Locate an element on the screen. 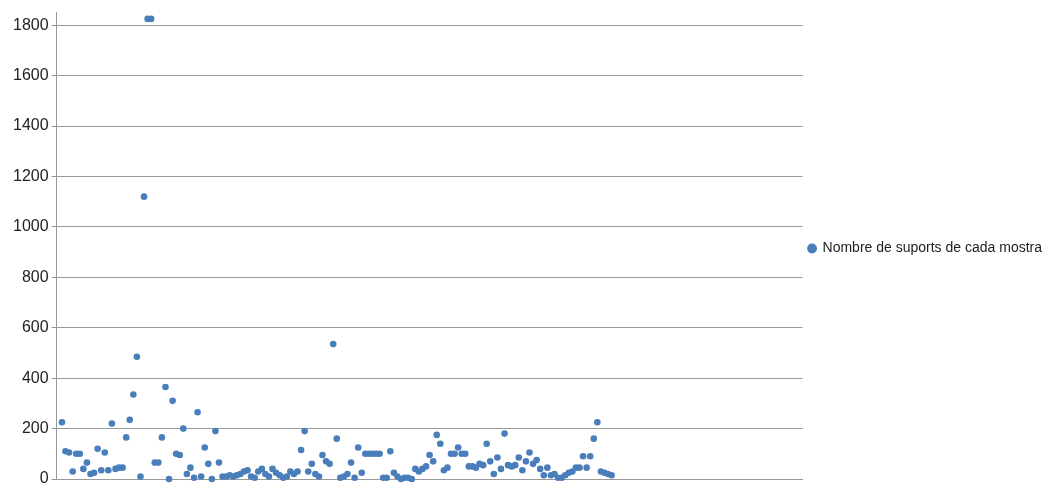 This screenshot has height=497, width=1054. y-tick-label: 1600 is located at coordinates (31, 75).